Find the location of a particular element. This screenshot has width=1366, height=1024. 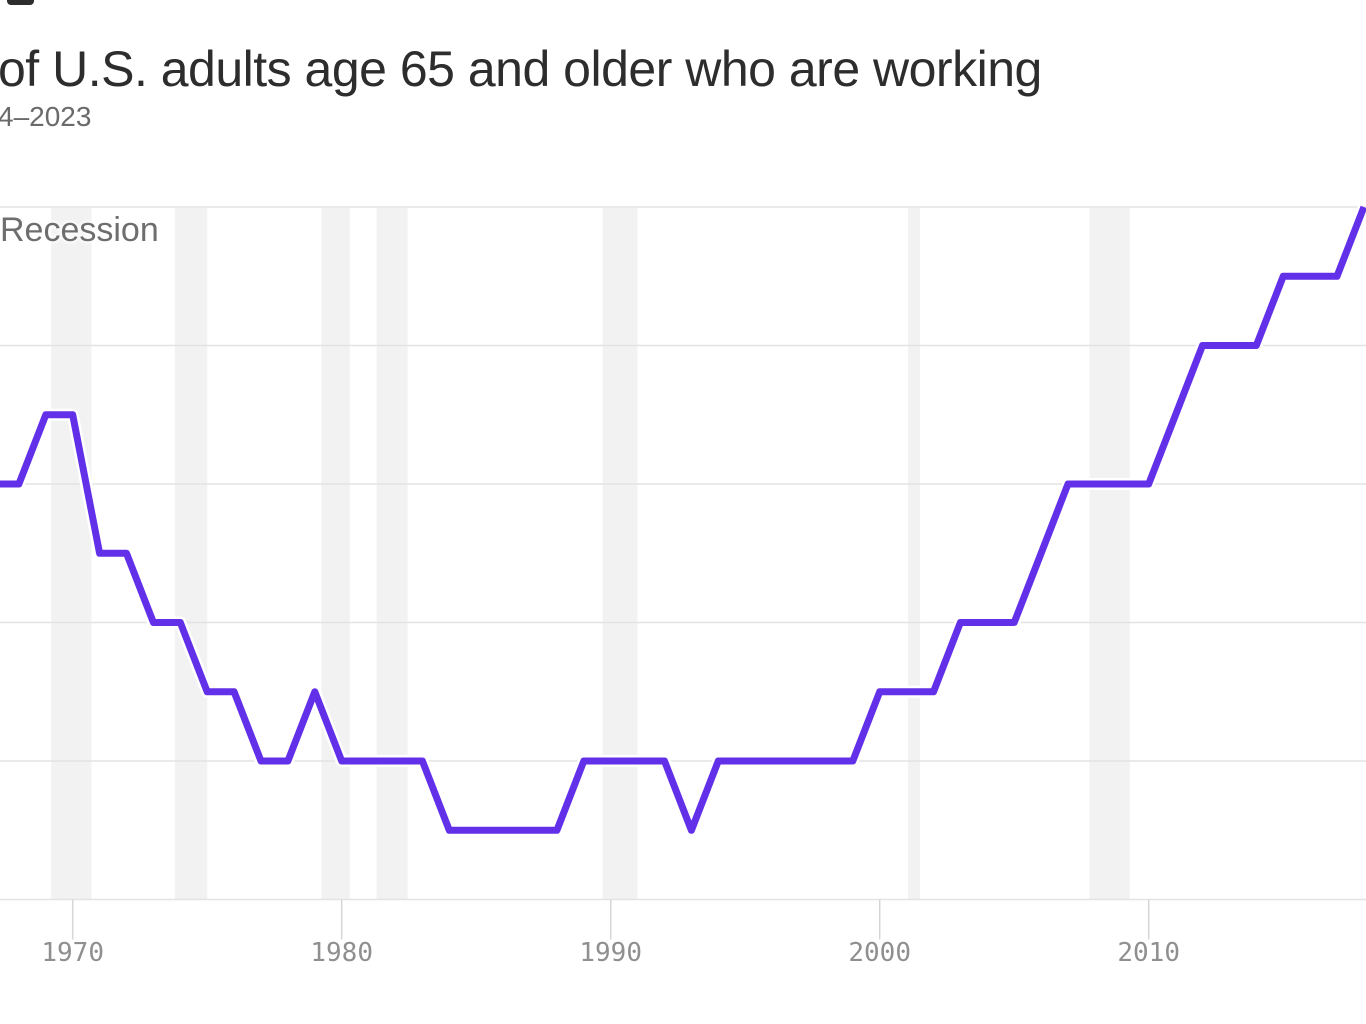

x-tick-label: 2010 is located at coordinates (1148, 953).